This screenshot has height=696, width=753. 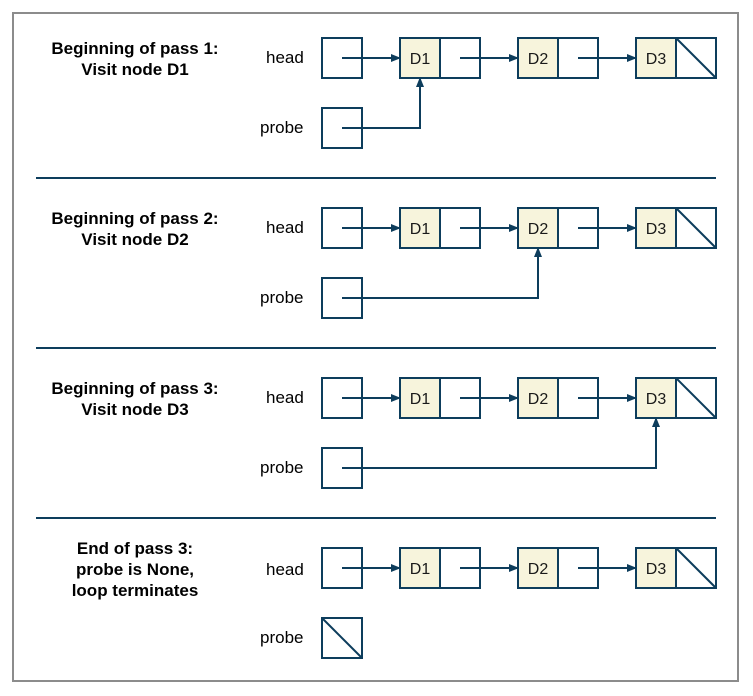 What do you see at coordinates (135, 239) in the screenshot?
I see `panel-2-title-line-2: Visit node D2` at bounding box center [135, 239].